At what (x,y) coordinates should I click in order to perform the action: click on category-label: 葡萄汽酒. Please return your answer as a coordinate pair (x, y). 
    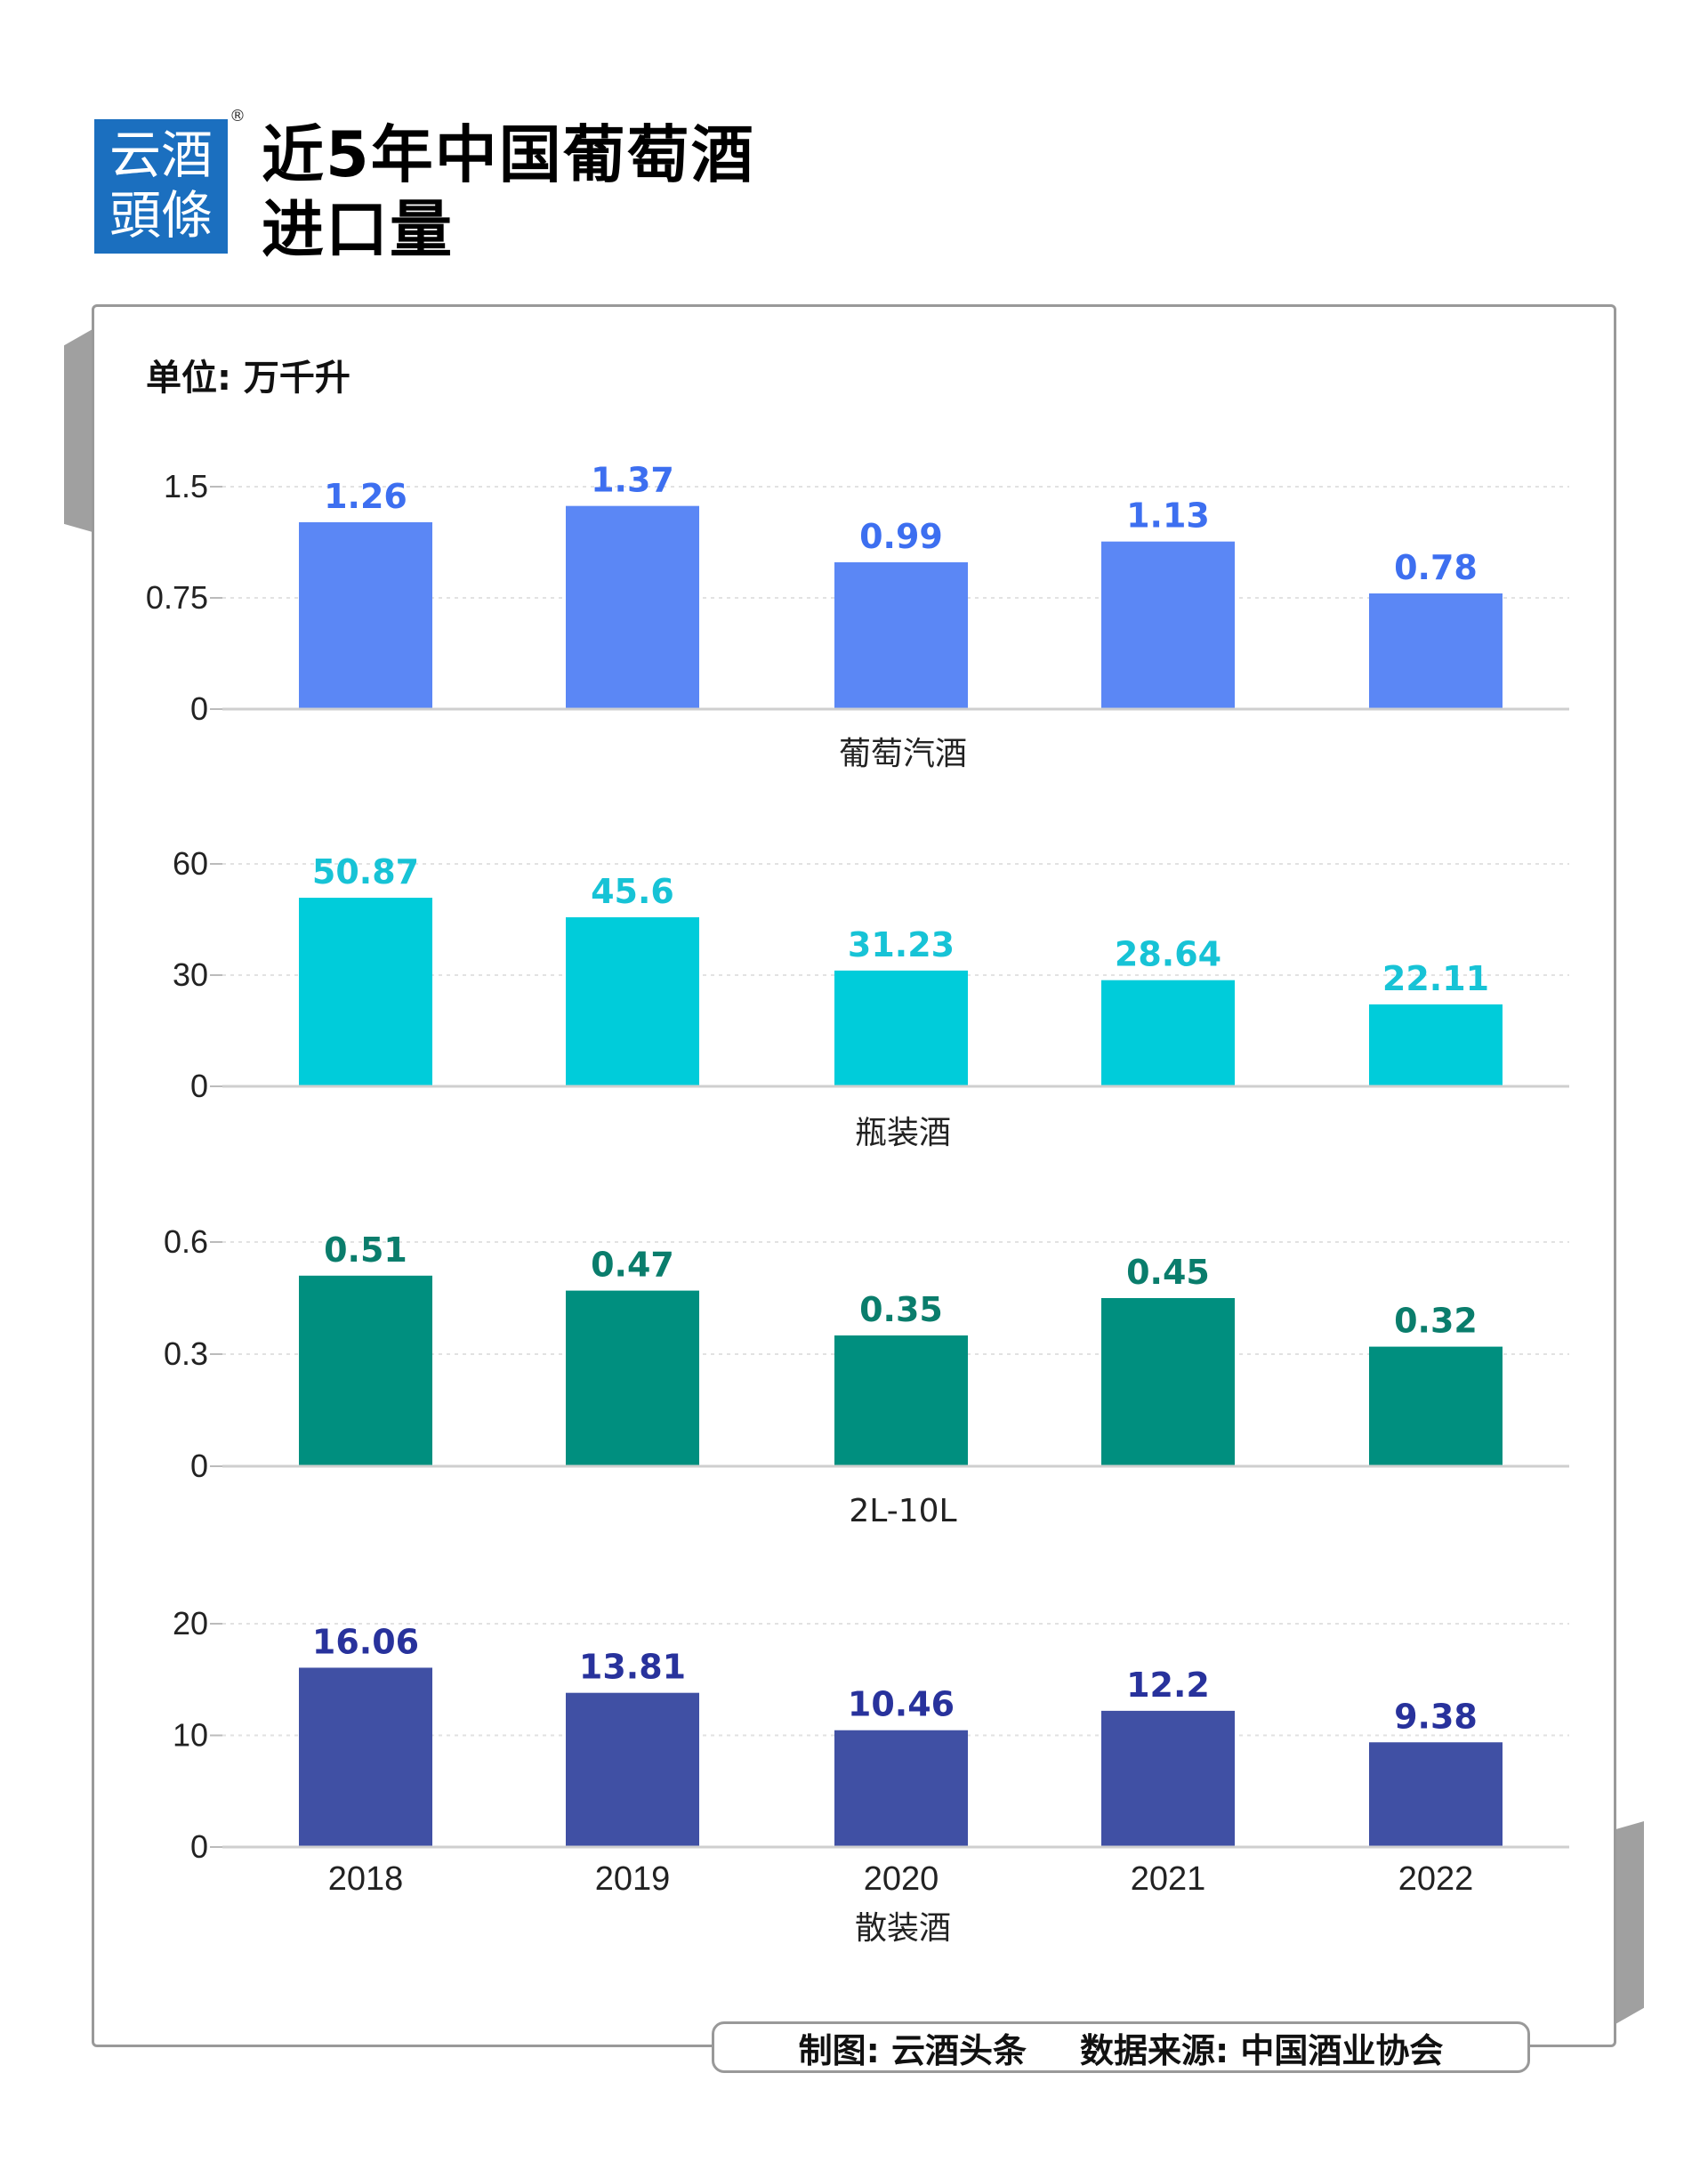
    Looking at the image, I should click on (903, 754).